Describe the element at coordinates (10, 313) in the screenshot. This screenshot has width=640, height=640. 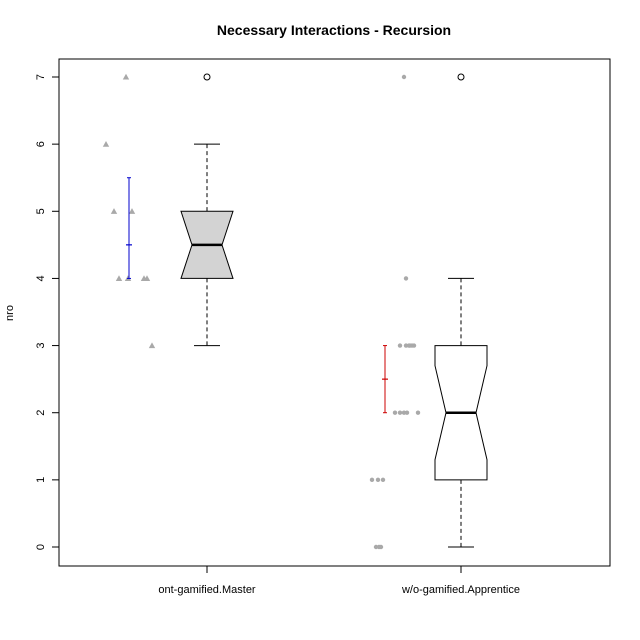
I see `y-axis-label: nro` at that location.